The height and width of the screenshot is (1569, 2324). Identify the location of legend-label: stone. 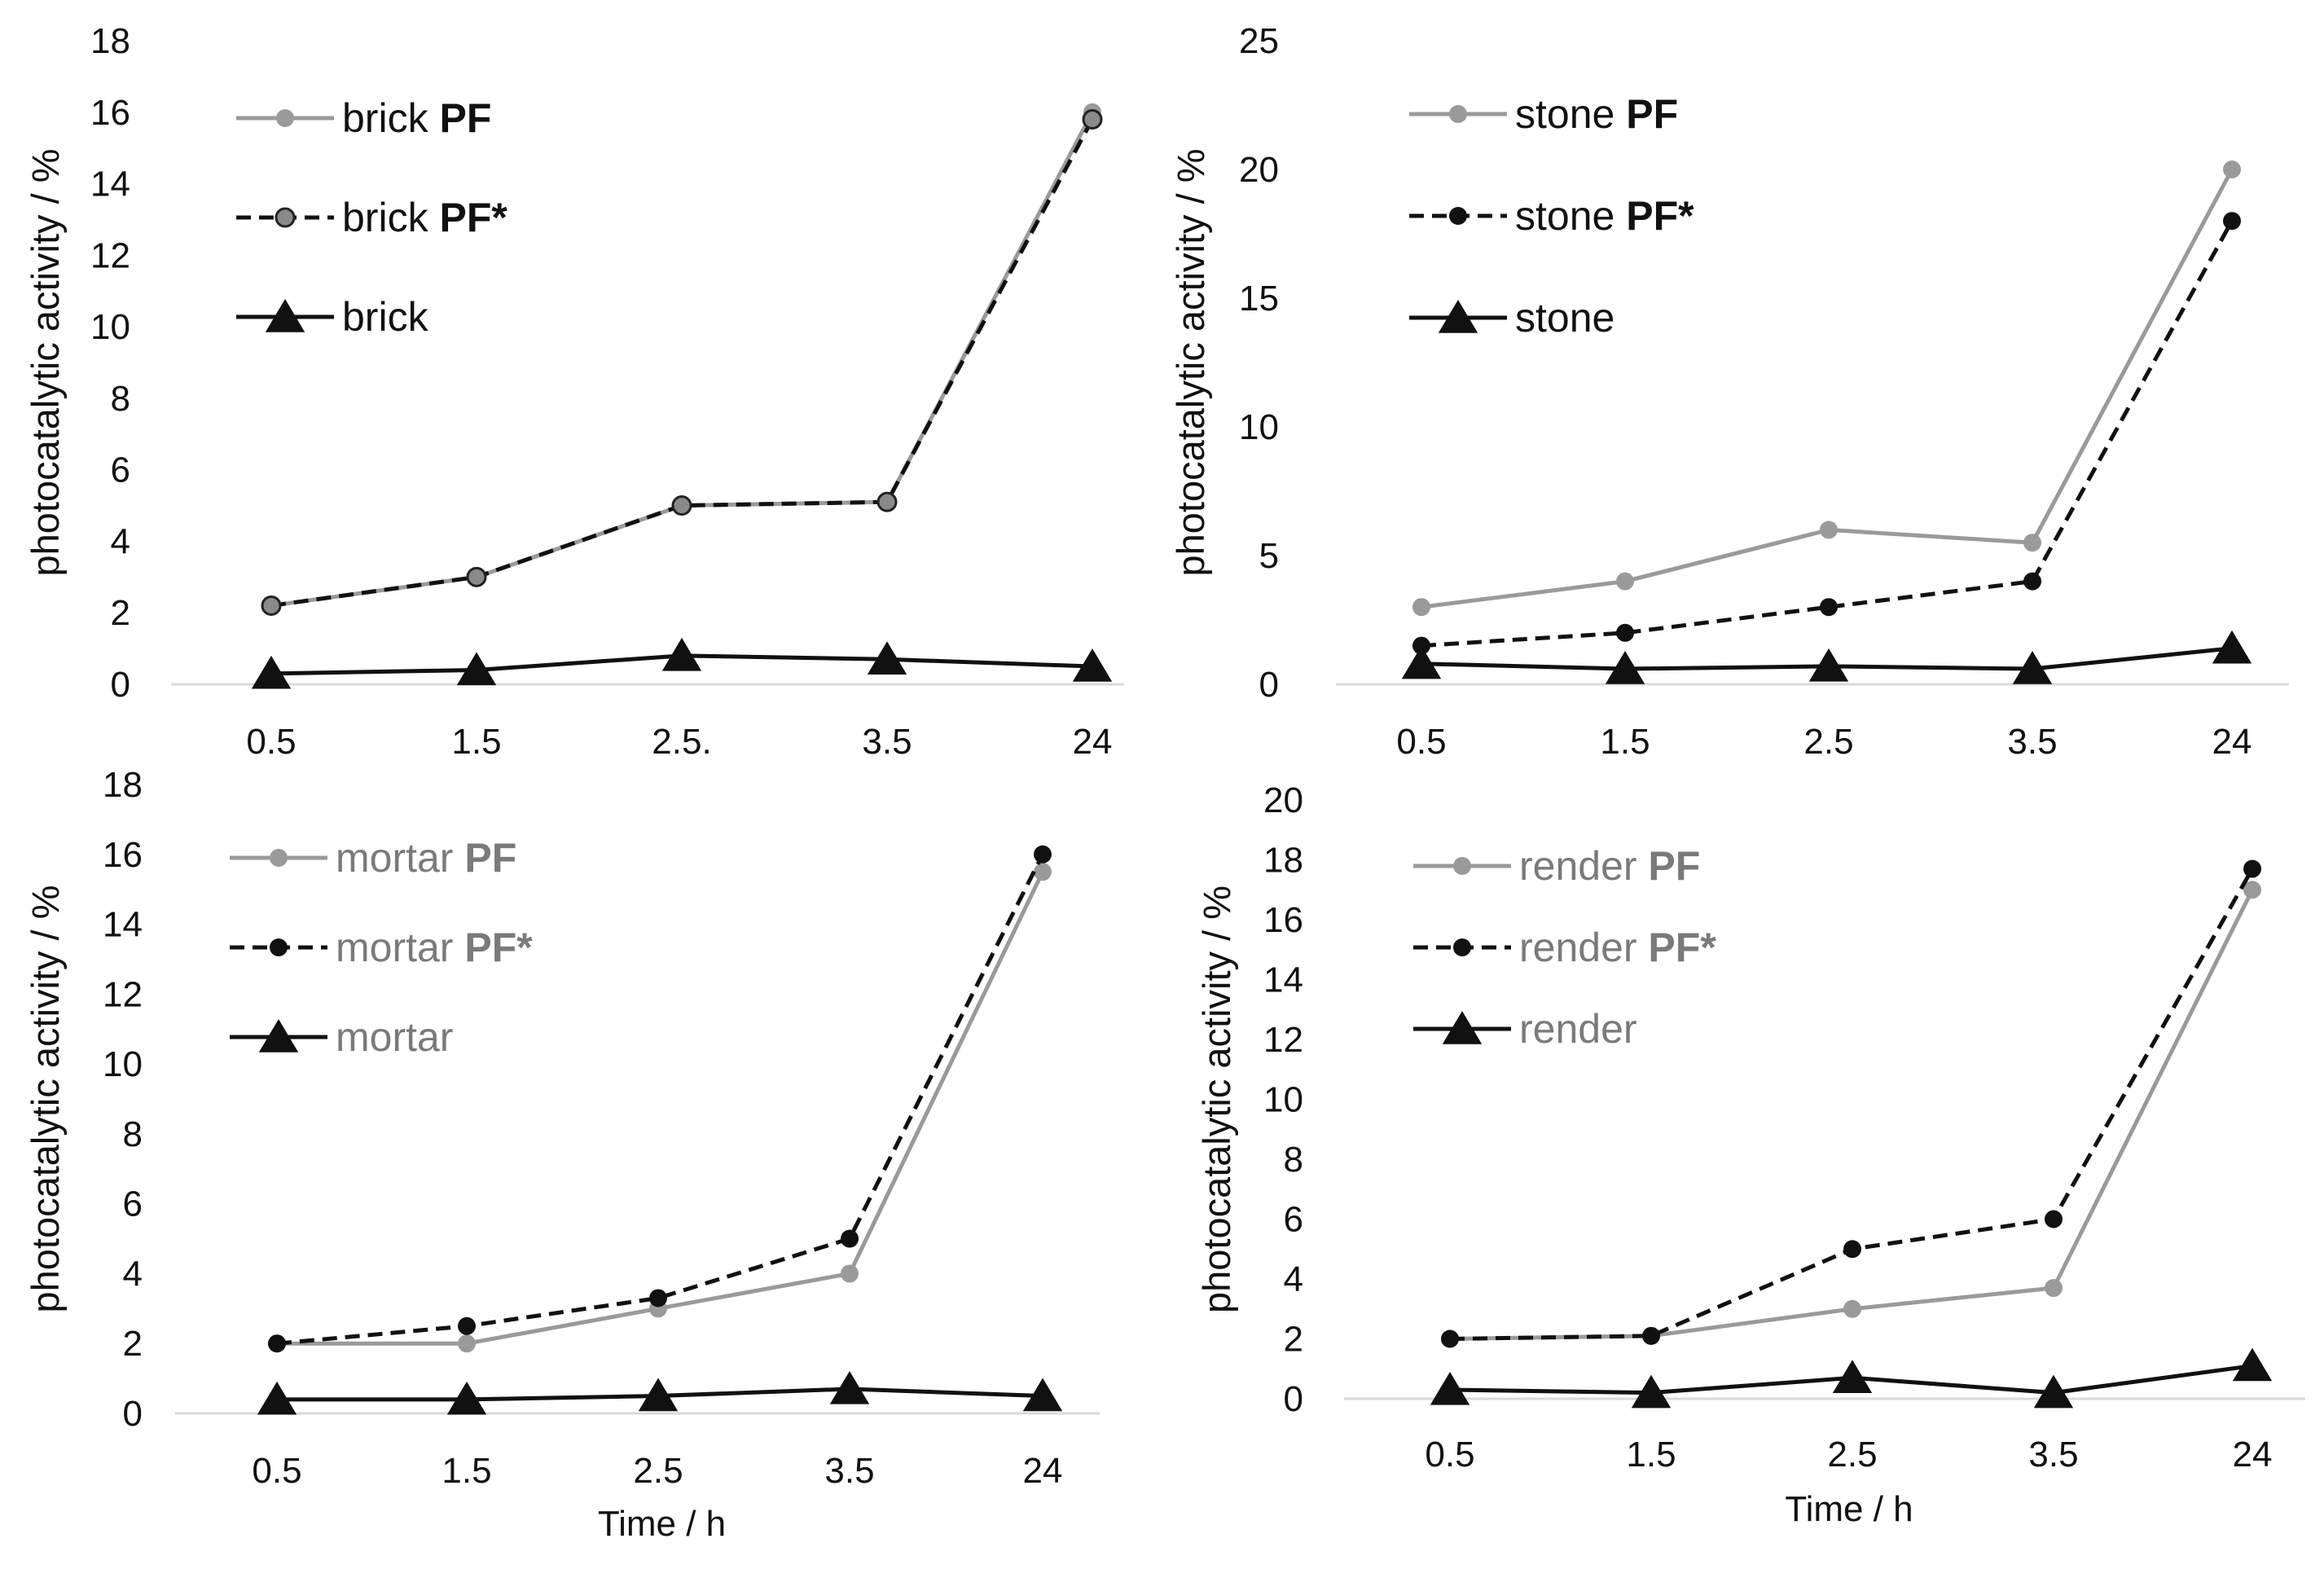
(1564, 318).